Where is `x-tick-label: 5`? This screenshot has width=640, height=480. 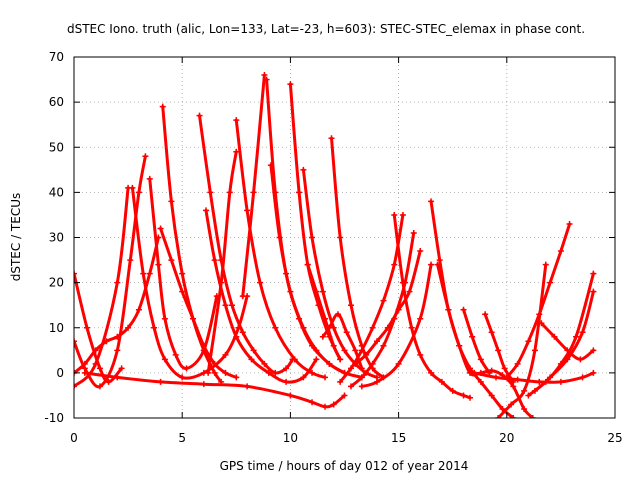
x-tick-label: 5 is located at coordinates (182, 438).